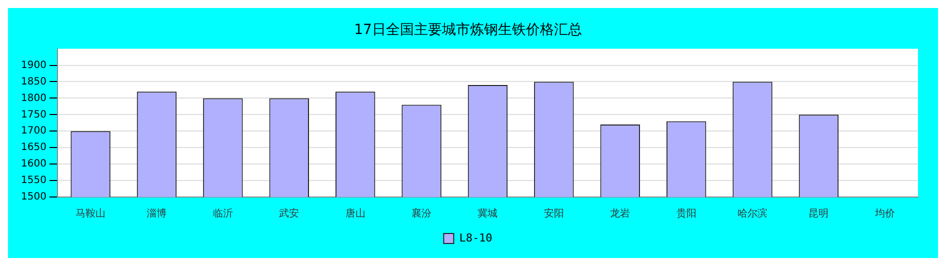 This screenshot has width=950, height=270. Describe the element at coordinates (33, 98) in the screenshot. I see `y-tick-label: 1800` at that location.